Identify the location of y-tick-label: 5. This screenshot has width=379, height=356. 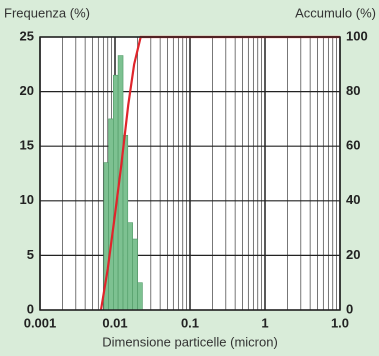
(30, 254).